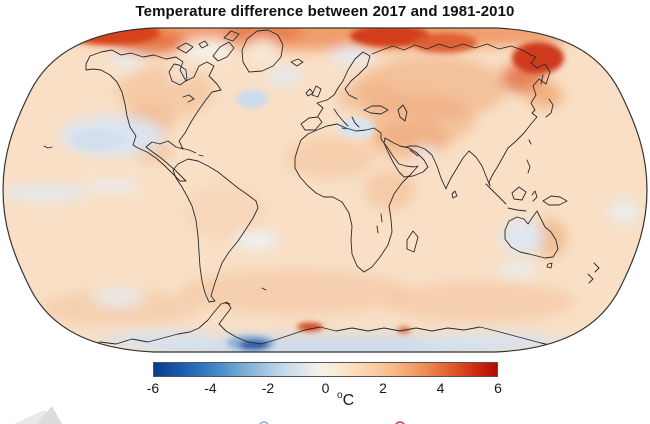  What do you see at coordinates (210, 388) in the screenshot?
I see `colorbar-tick: -4` at bounding box center [210, 388].